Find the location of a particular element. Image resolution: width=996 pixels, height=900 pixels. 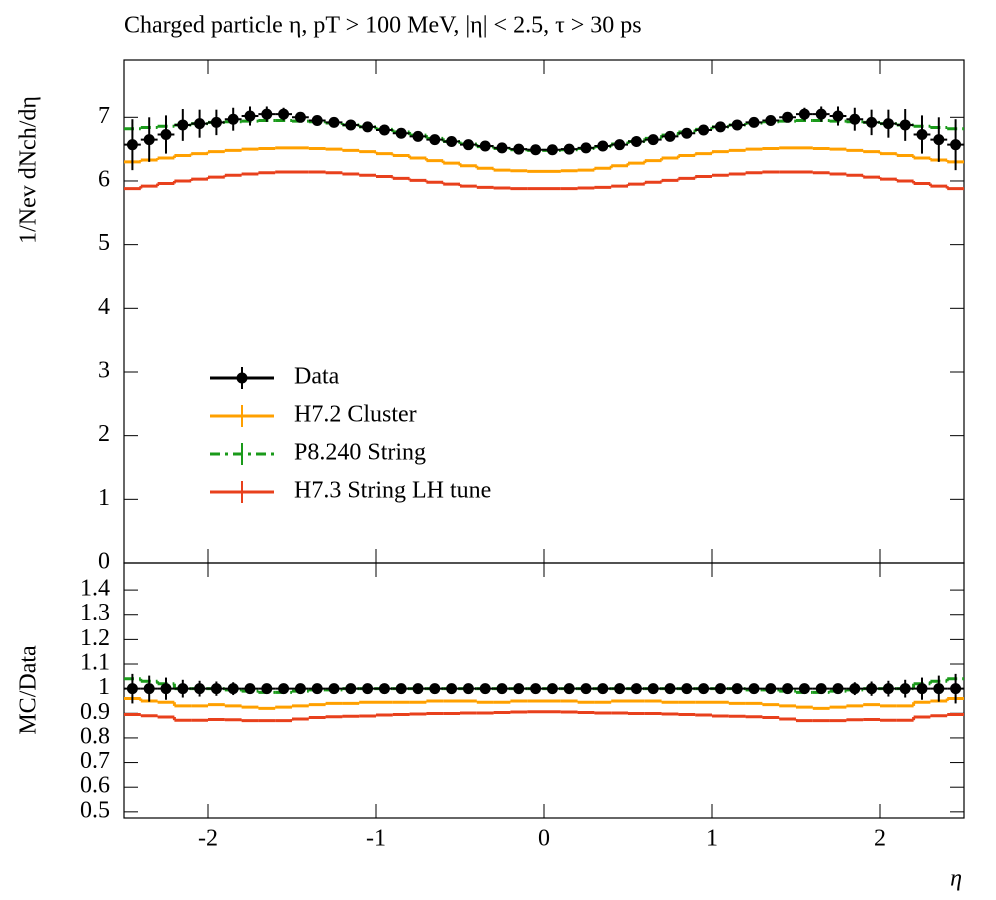

y-tick-label: 1.2 is located at coordinates (95, 638).